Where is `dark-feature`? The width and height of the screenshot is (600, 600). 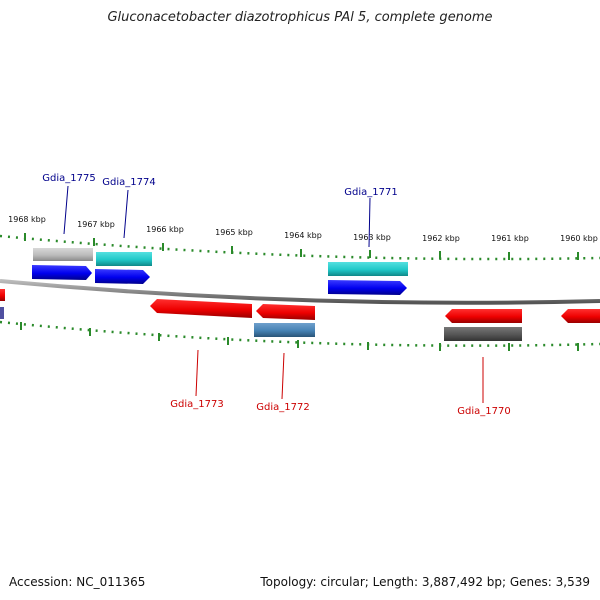 dark-feature is located at coordinates (483, 334).